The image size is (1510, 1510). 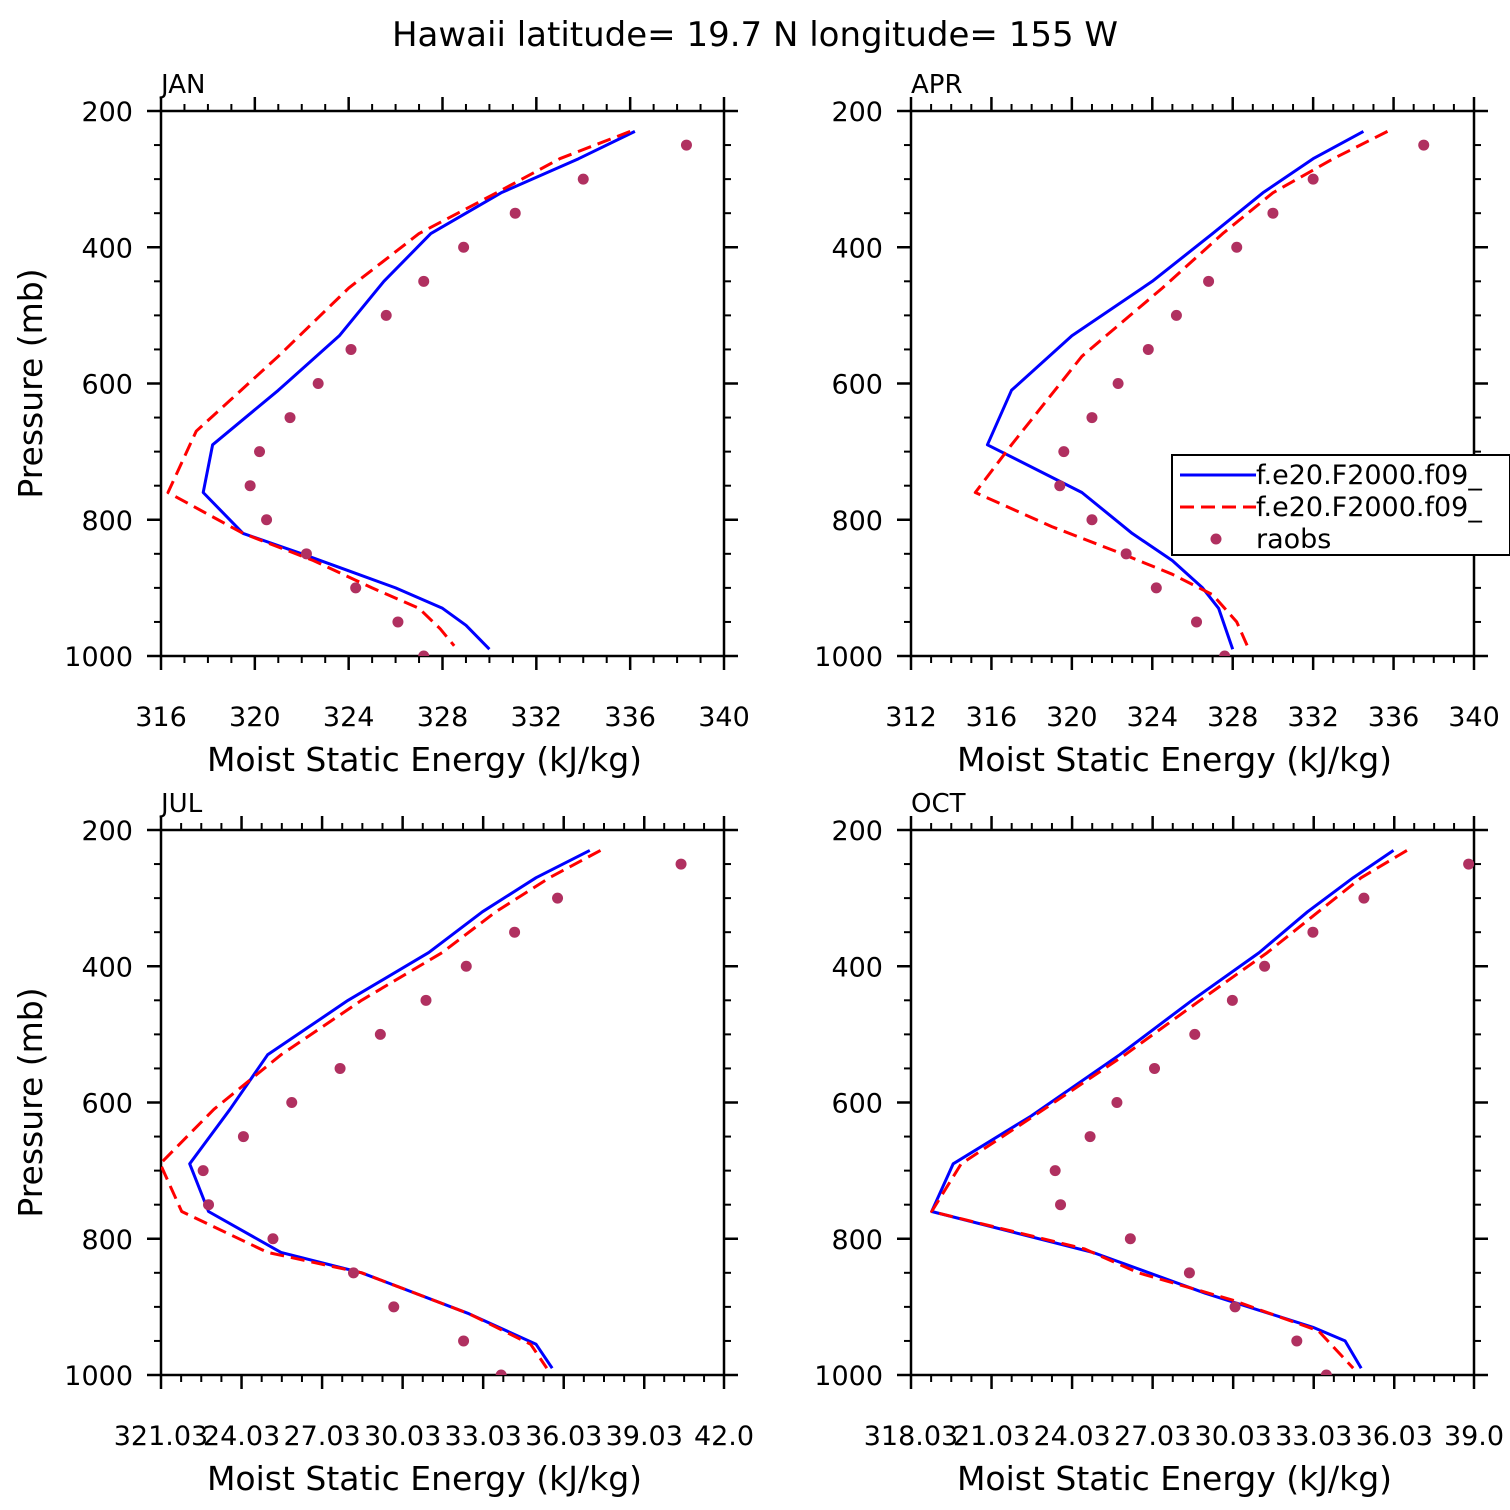 What do you see at coordinates (182, 85) in the screenshot?
I see `panel-label: JAN` at bounding box center [182, 85].